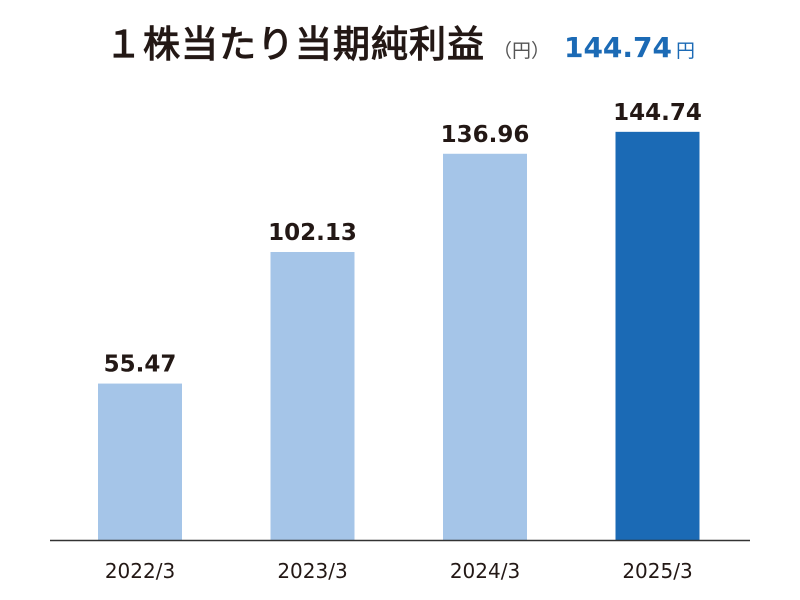 The image size is (800, 600). I want to click on headline-unit: 円, so click(686, 51).